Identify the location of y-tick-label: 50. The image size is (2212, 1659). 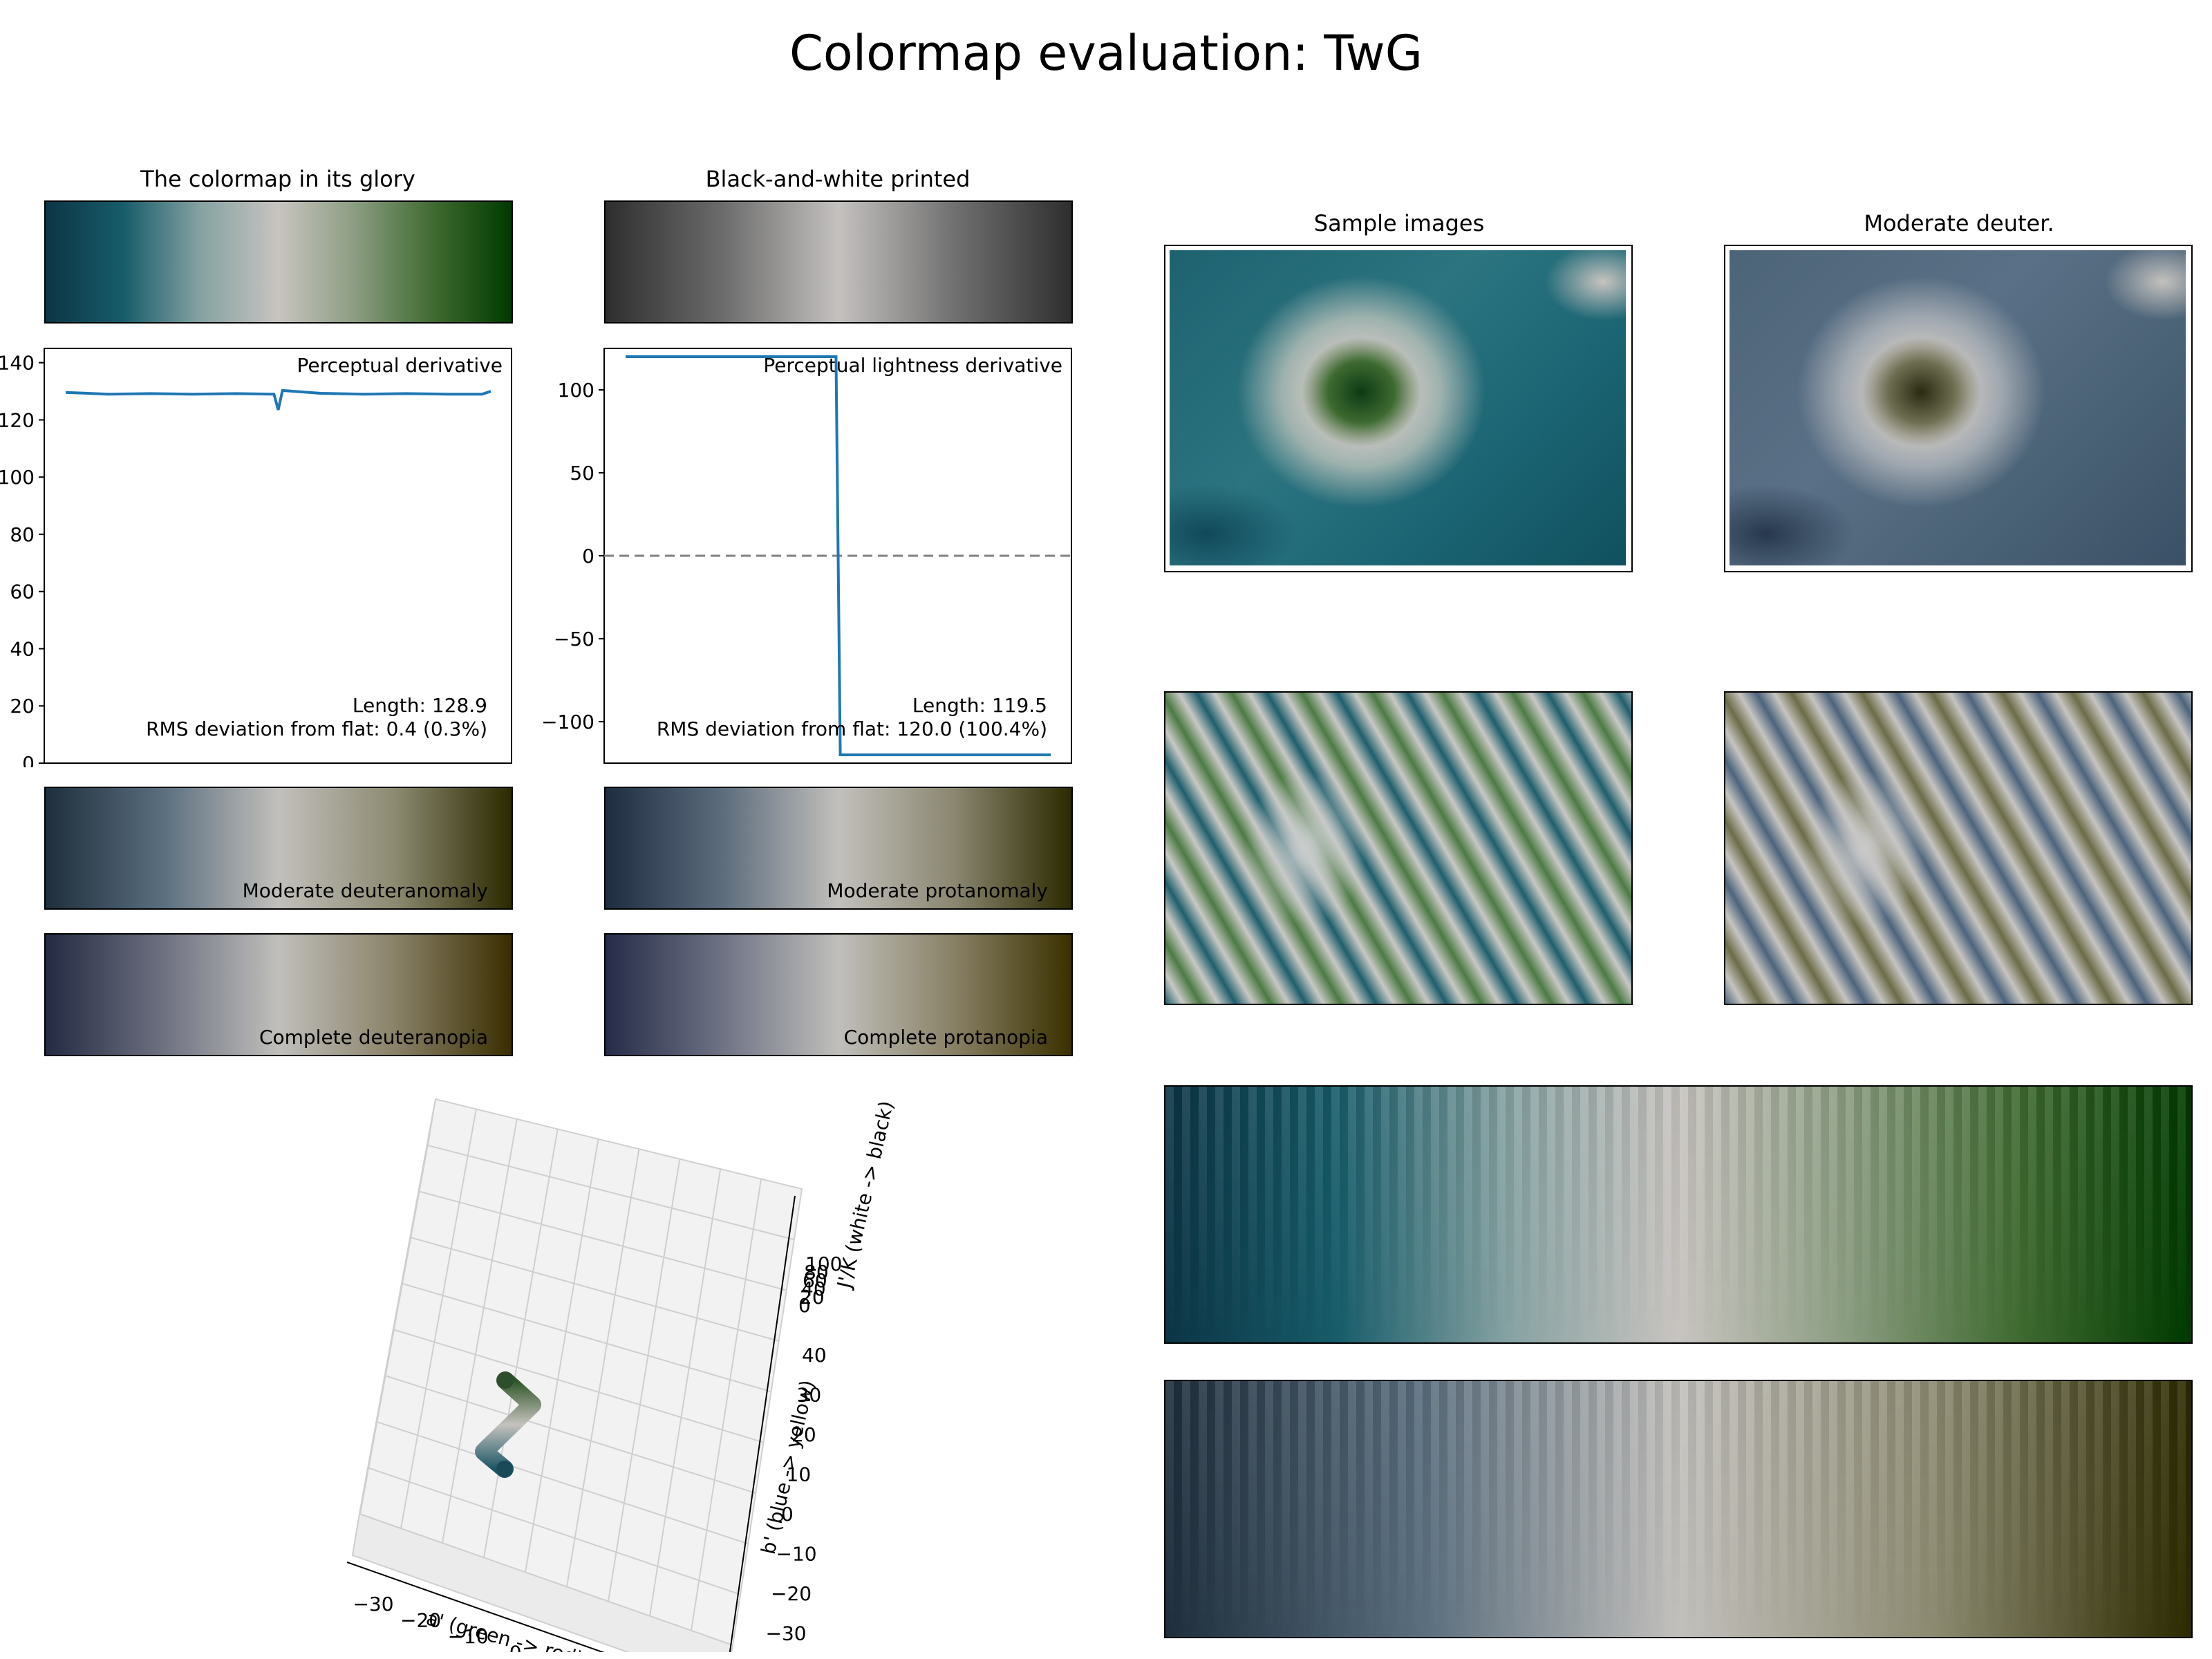
(582, 474).